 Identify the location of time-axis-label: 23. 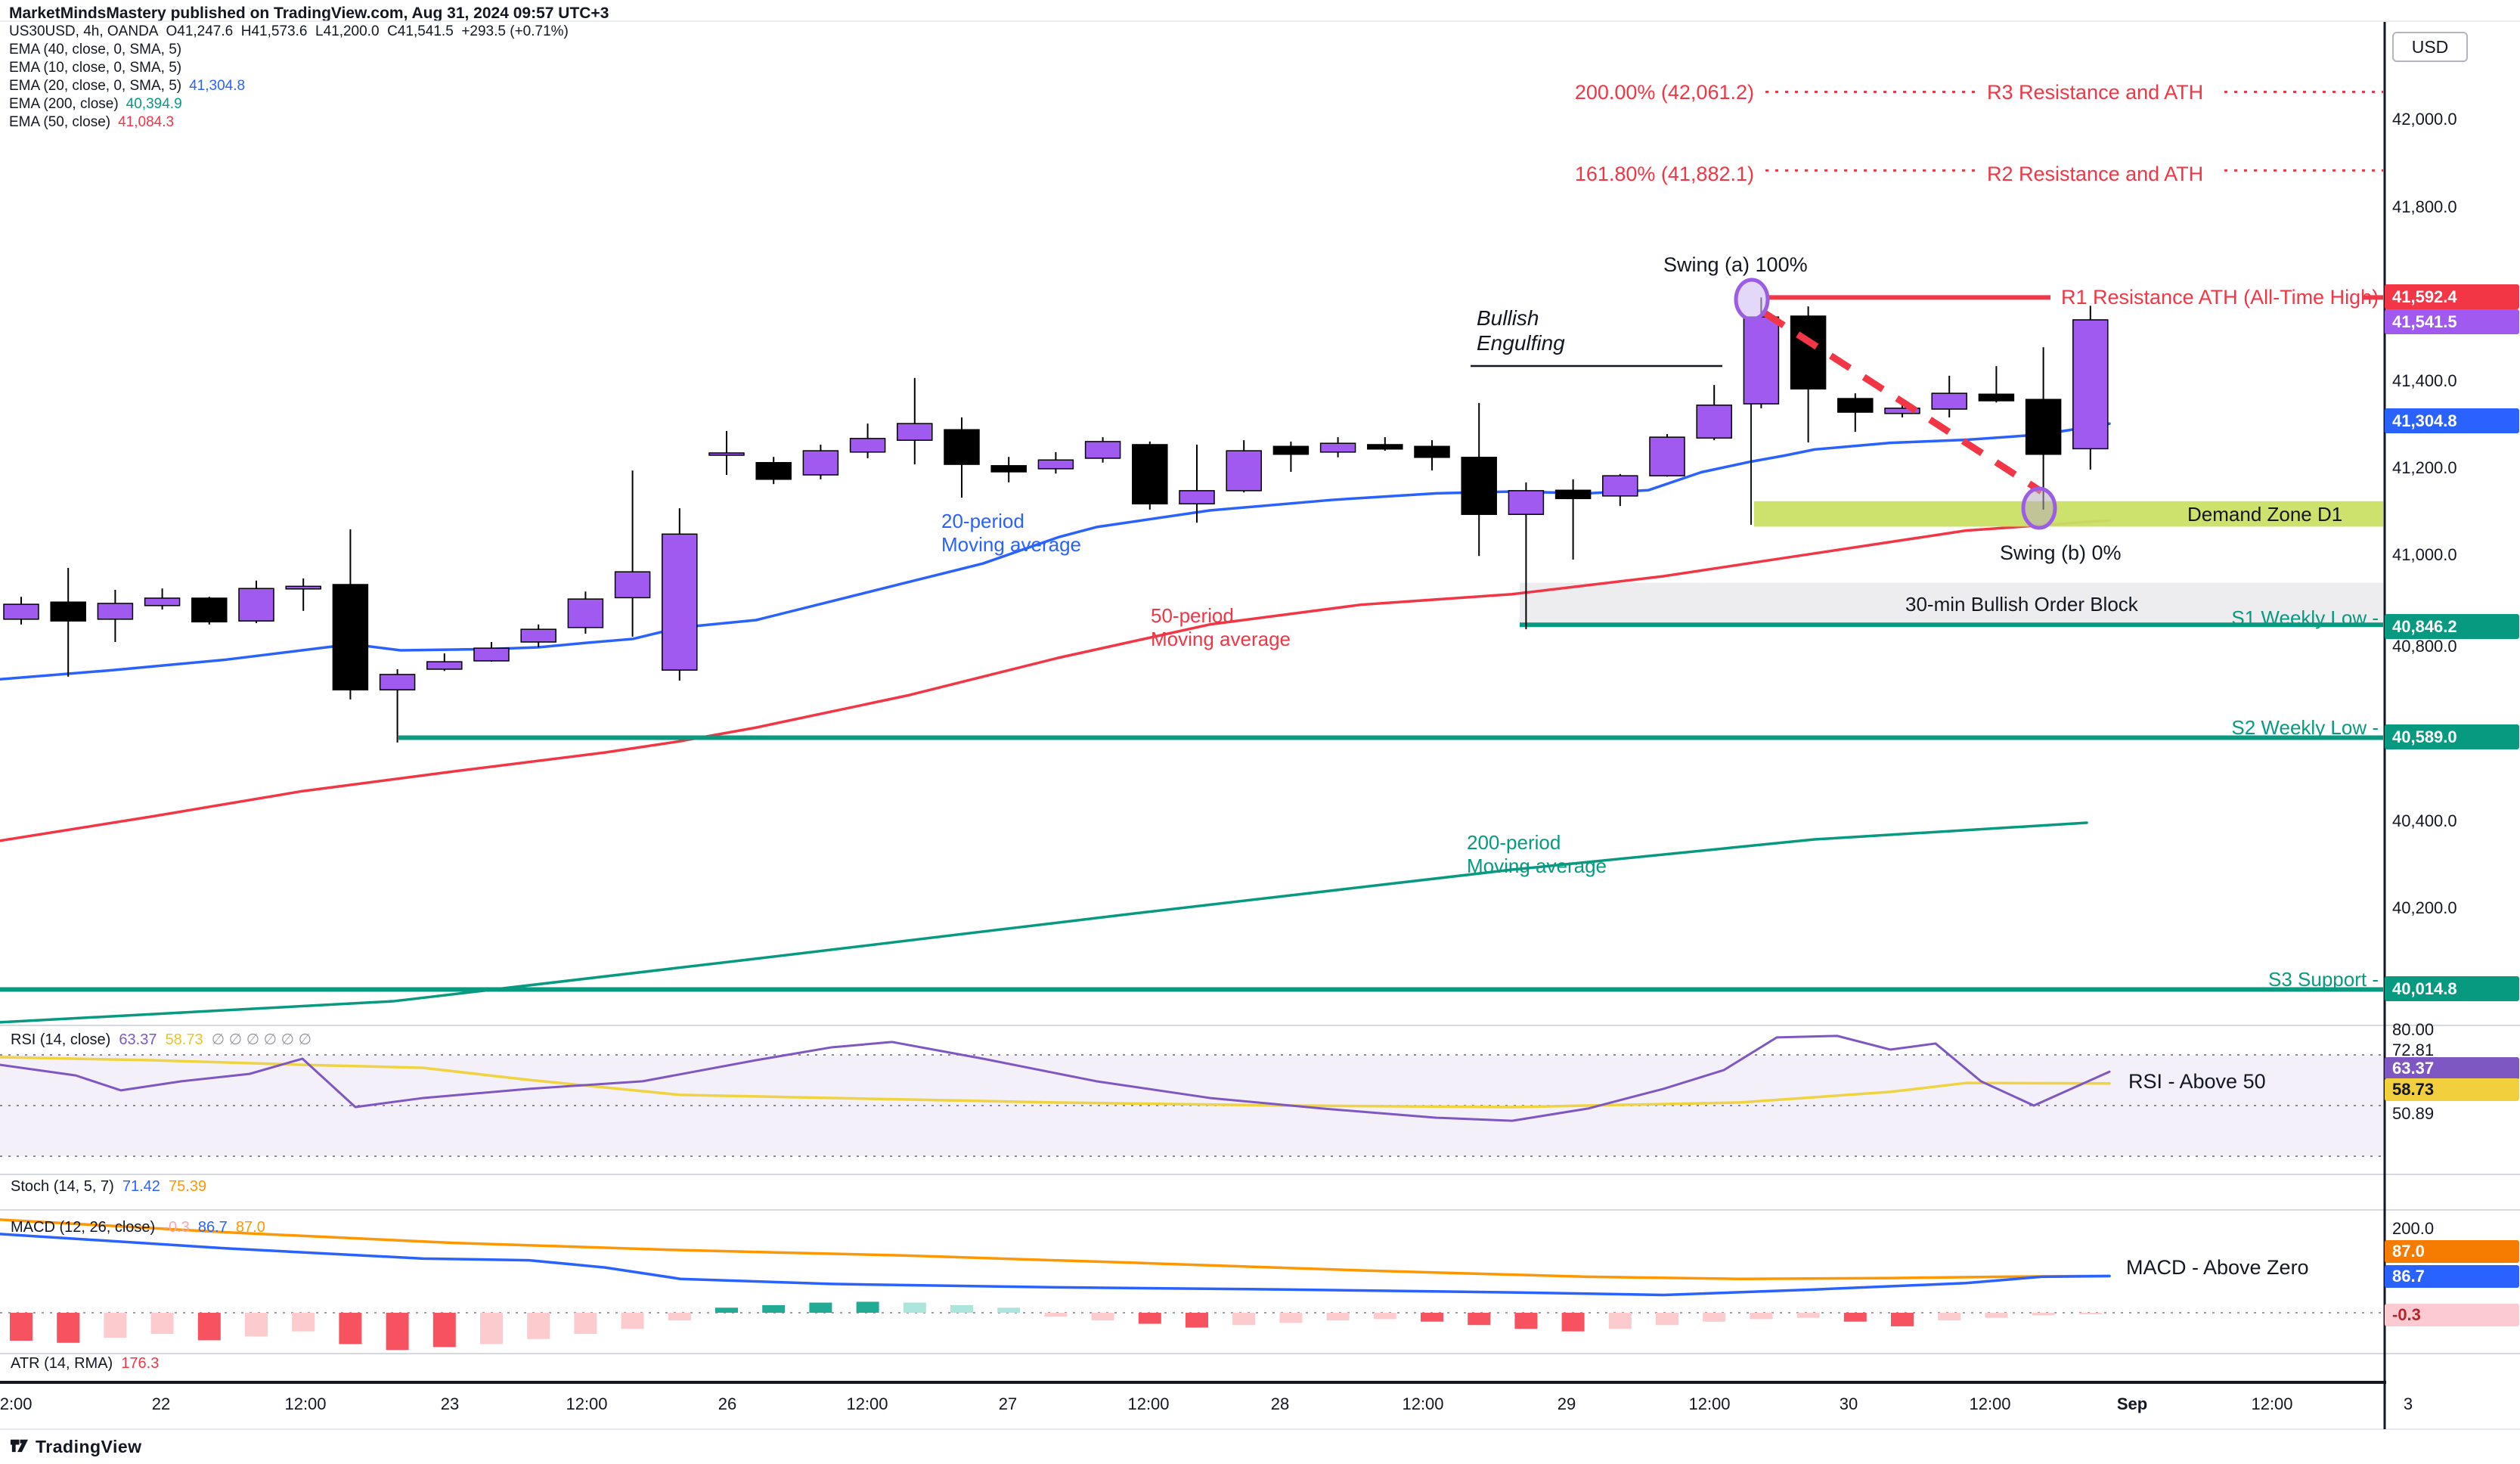
(450, 1403).